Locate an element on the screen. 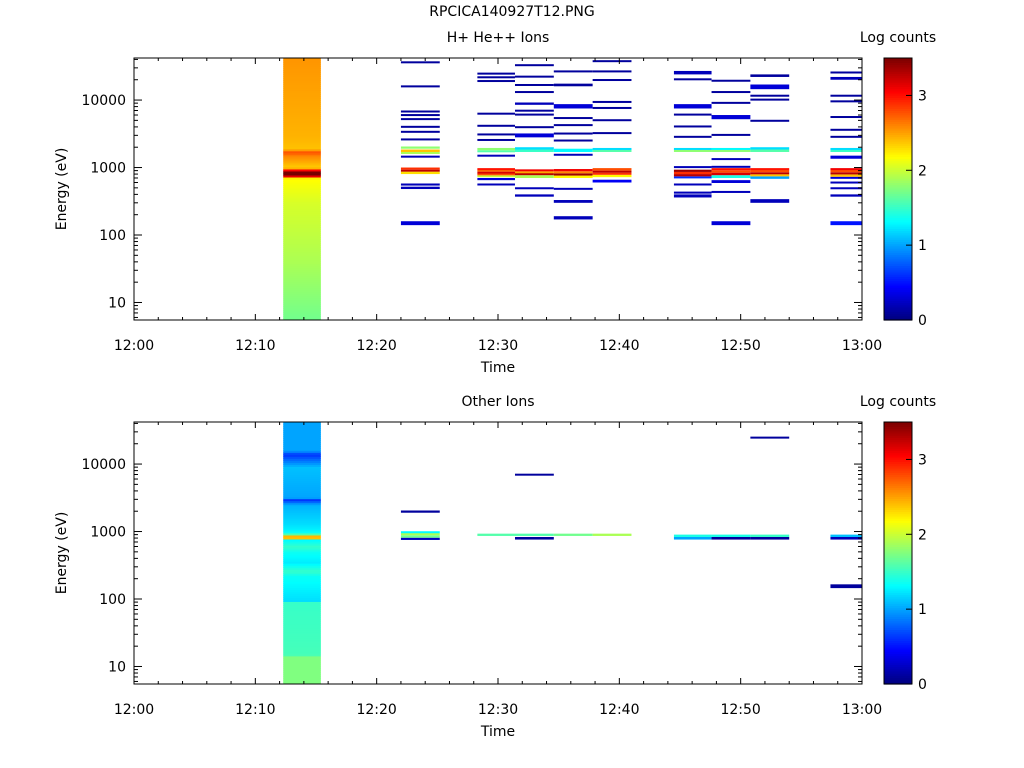 The height and width of the screenshot is (768, 1024). y-axis-label: Energy (eV) is located at coordinates (62, 553).